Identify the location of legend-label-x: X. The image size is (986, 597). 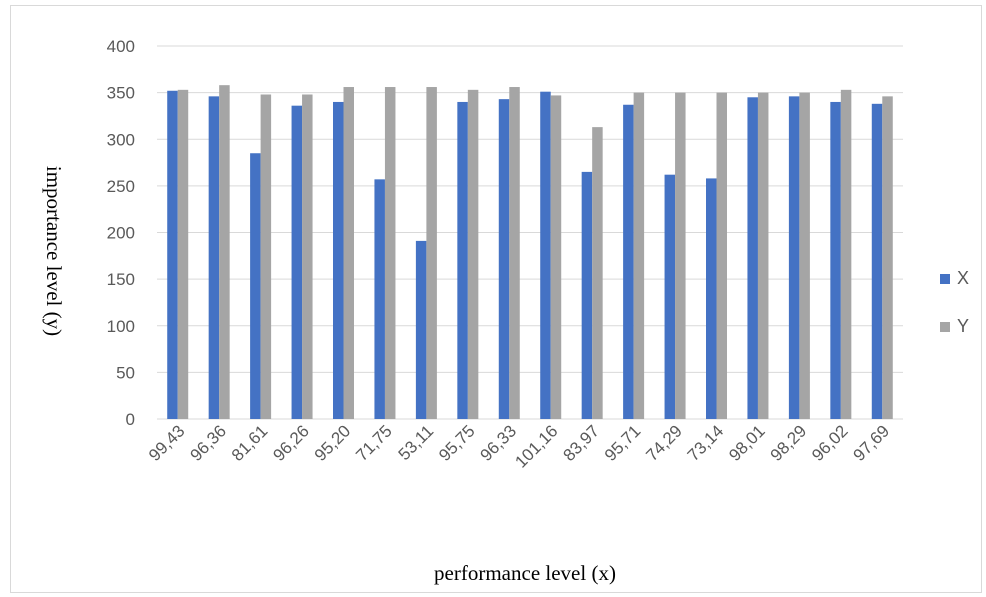
(963, 278).